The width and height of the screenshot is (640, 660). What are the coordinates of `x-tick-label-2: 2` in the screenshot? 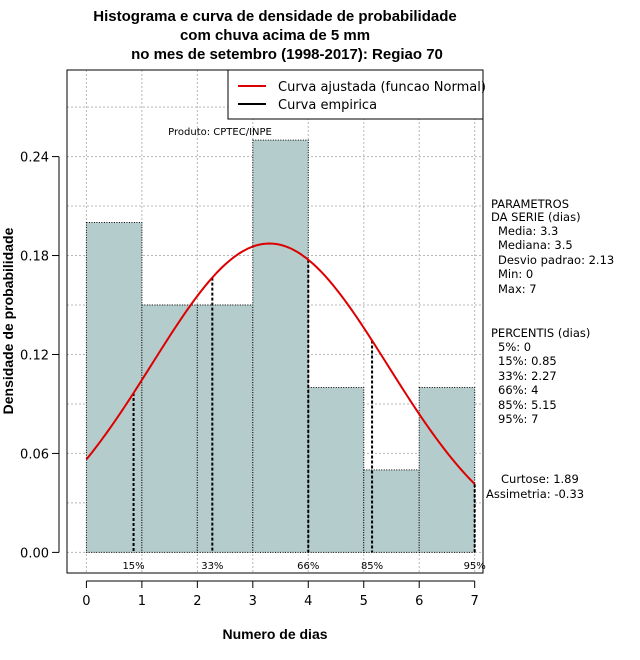 It's located at (197, 601).